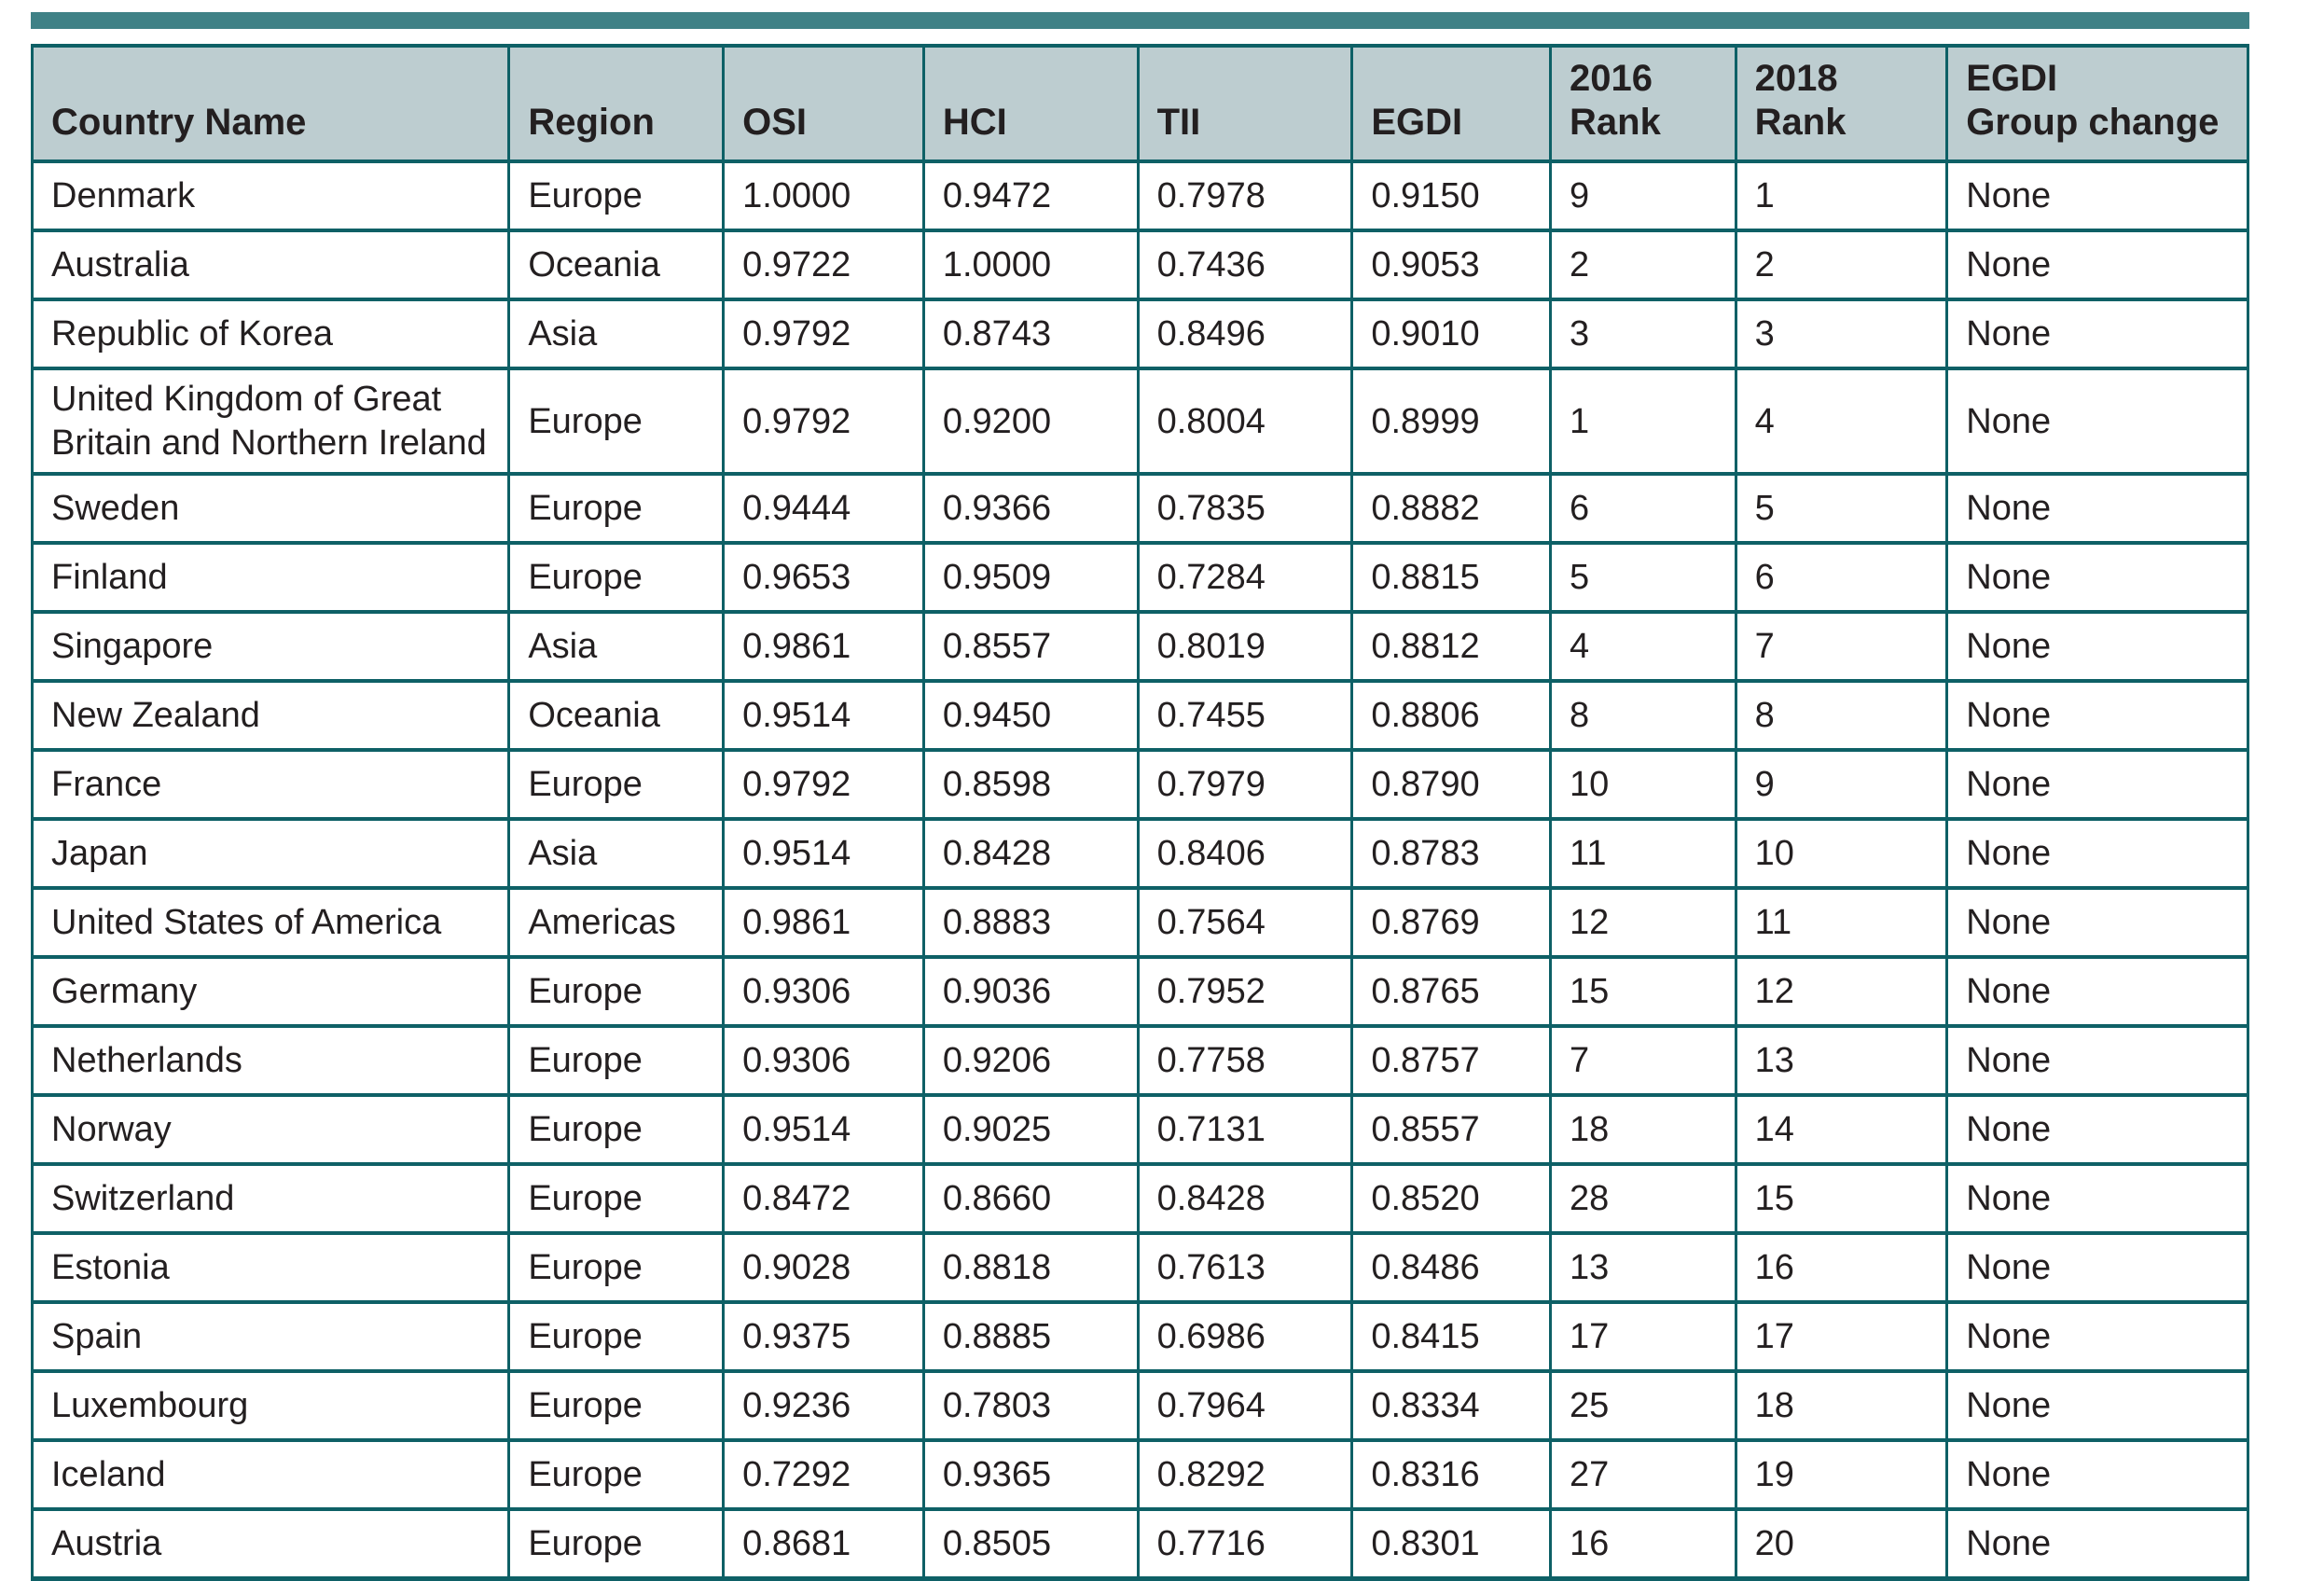 The image size is (2324, 1581). What do you see at coordinates (1451, 578) in the screenshot?
I see `cell-egdi: 0.8815` at bounding box center [1451, 578].